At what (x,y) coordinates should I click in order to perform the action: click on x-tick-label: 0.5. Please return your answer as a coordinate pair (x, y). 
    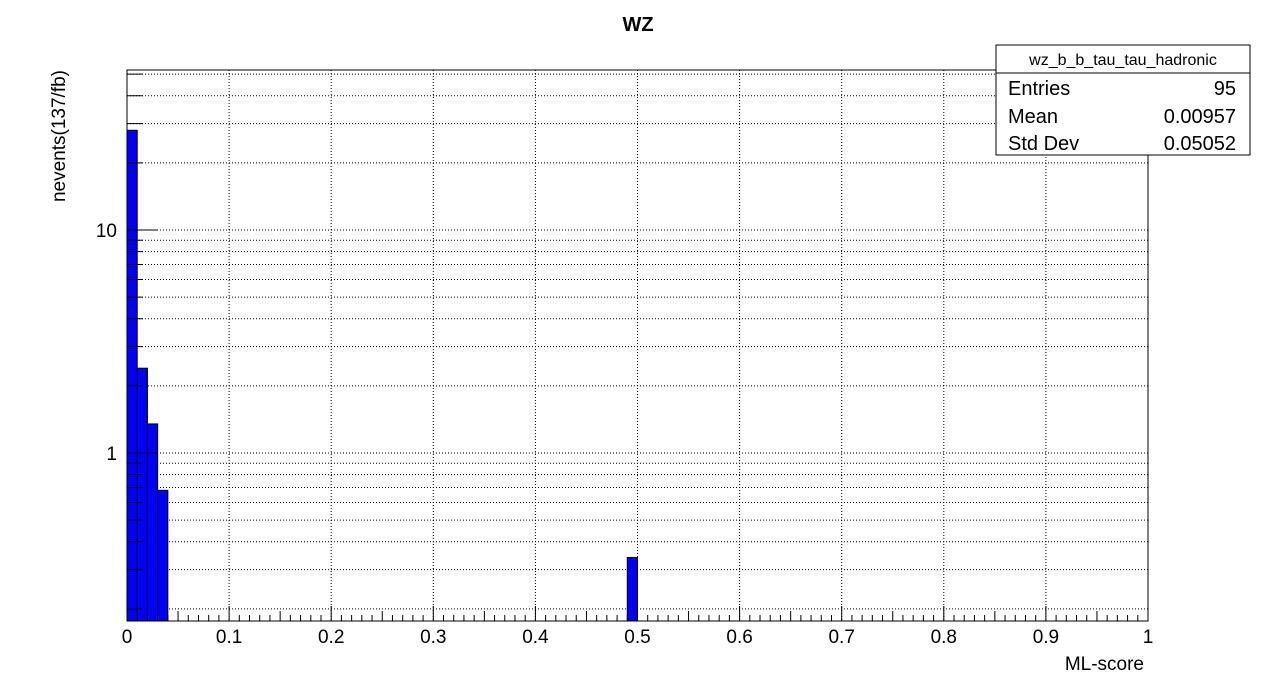
    Looking at the image, I should click on (637, 637).